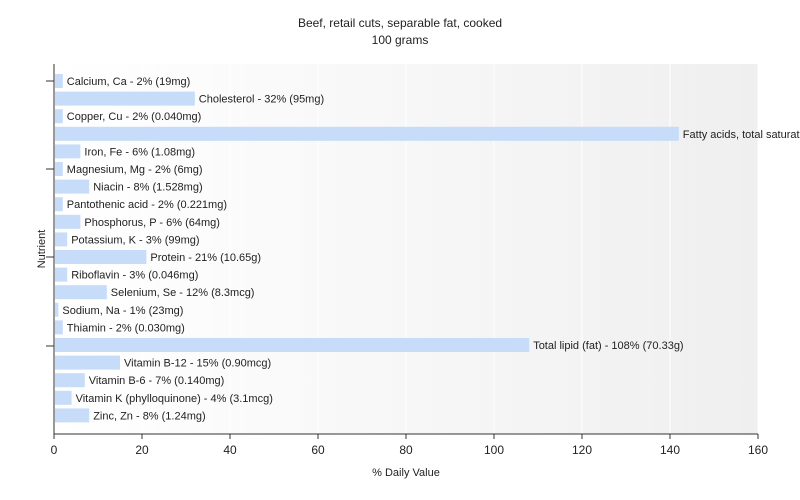 Image resolution: width=800 pixels, height=500 pixels. I want to click on bar-label: Niacin - 8% (1.528mg), so click(147, 188).